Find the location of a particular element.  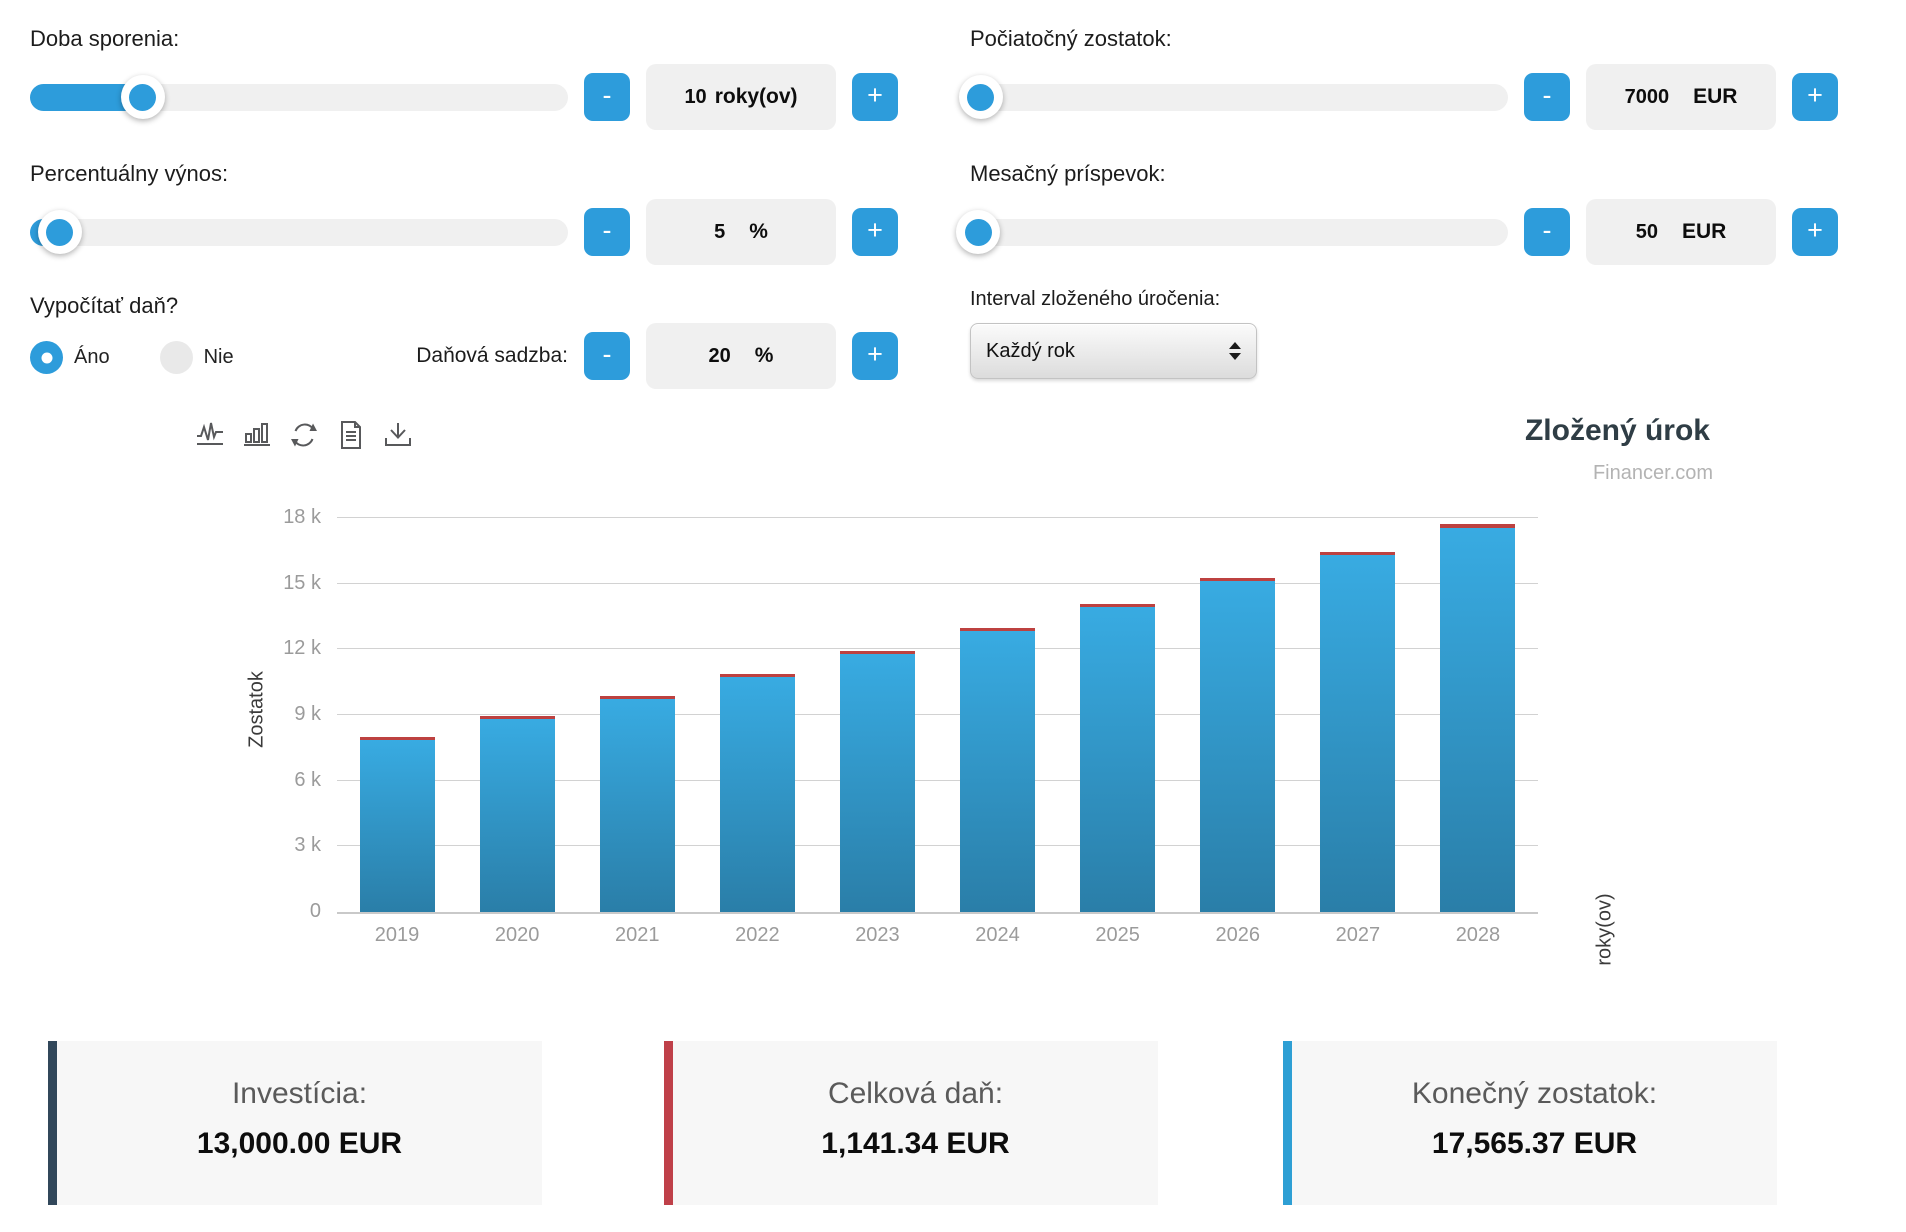

initial-balance-unit: EUR is located at coordinates (1715, 96).